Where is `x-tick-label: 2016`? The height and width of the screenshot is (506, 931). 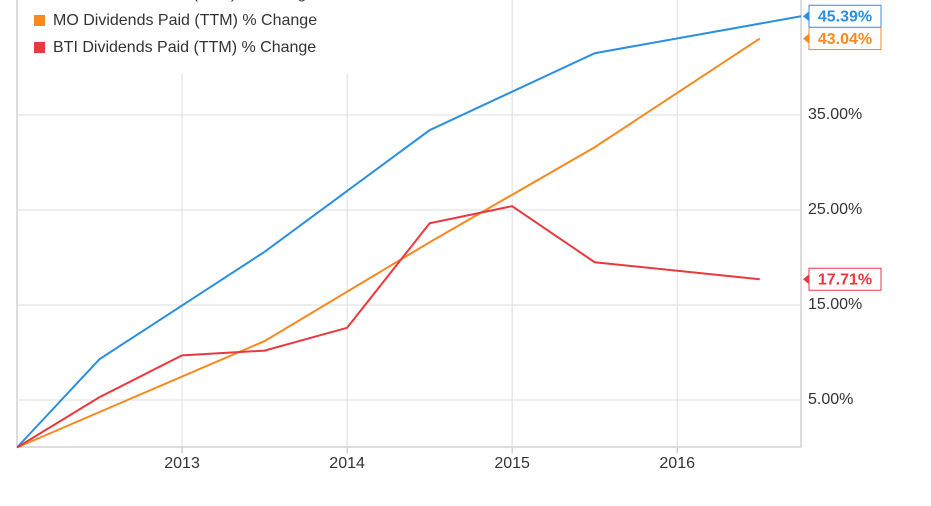 x-tick-label: 2016 is located at coordinates (677, 463).